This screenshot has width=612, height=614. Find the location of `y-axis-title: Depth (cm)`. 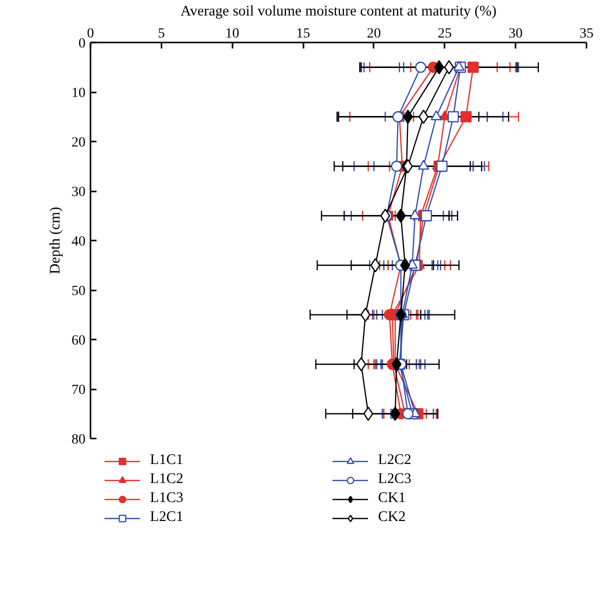

y-axis-title: Depth (cm) is located at coordinates (56, 240).